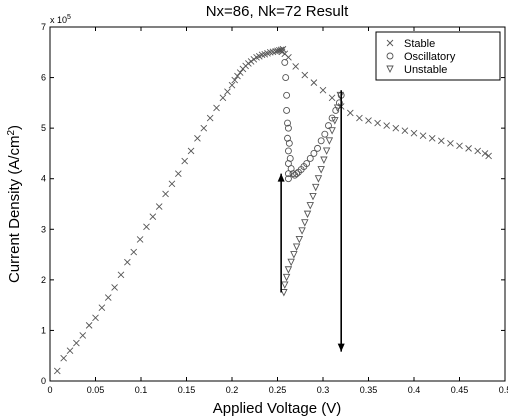 Image resolution: width=508 pixels, height=419 pixels. I want to click on legend-label-oscillatory: Oscillatory, so click(430, 57).